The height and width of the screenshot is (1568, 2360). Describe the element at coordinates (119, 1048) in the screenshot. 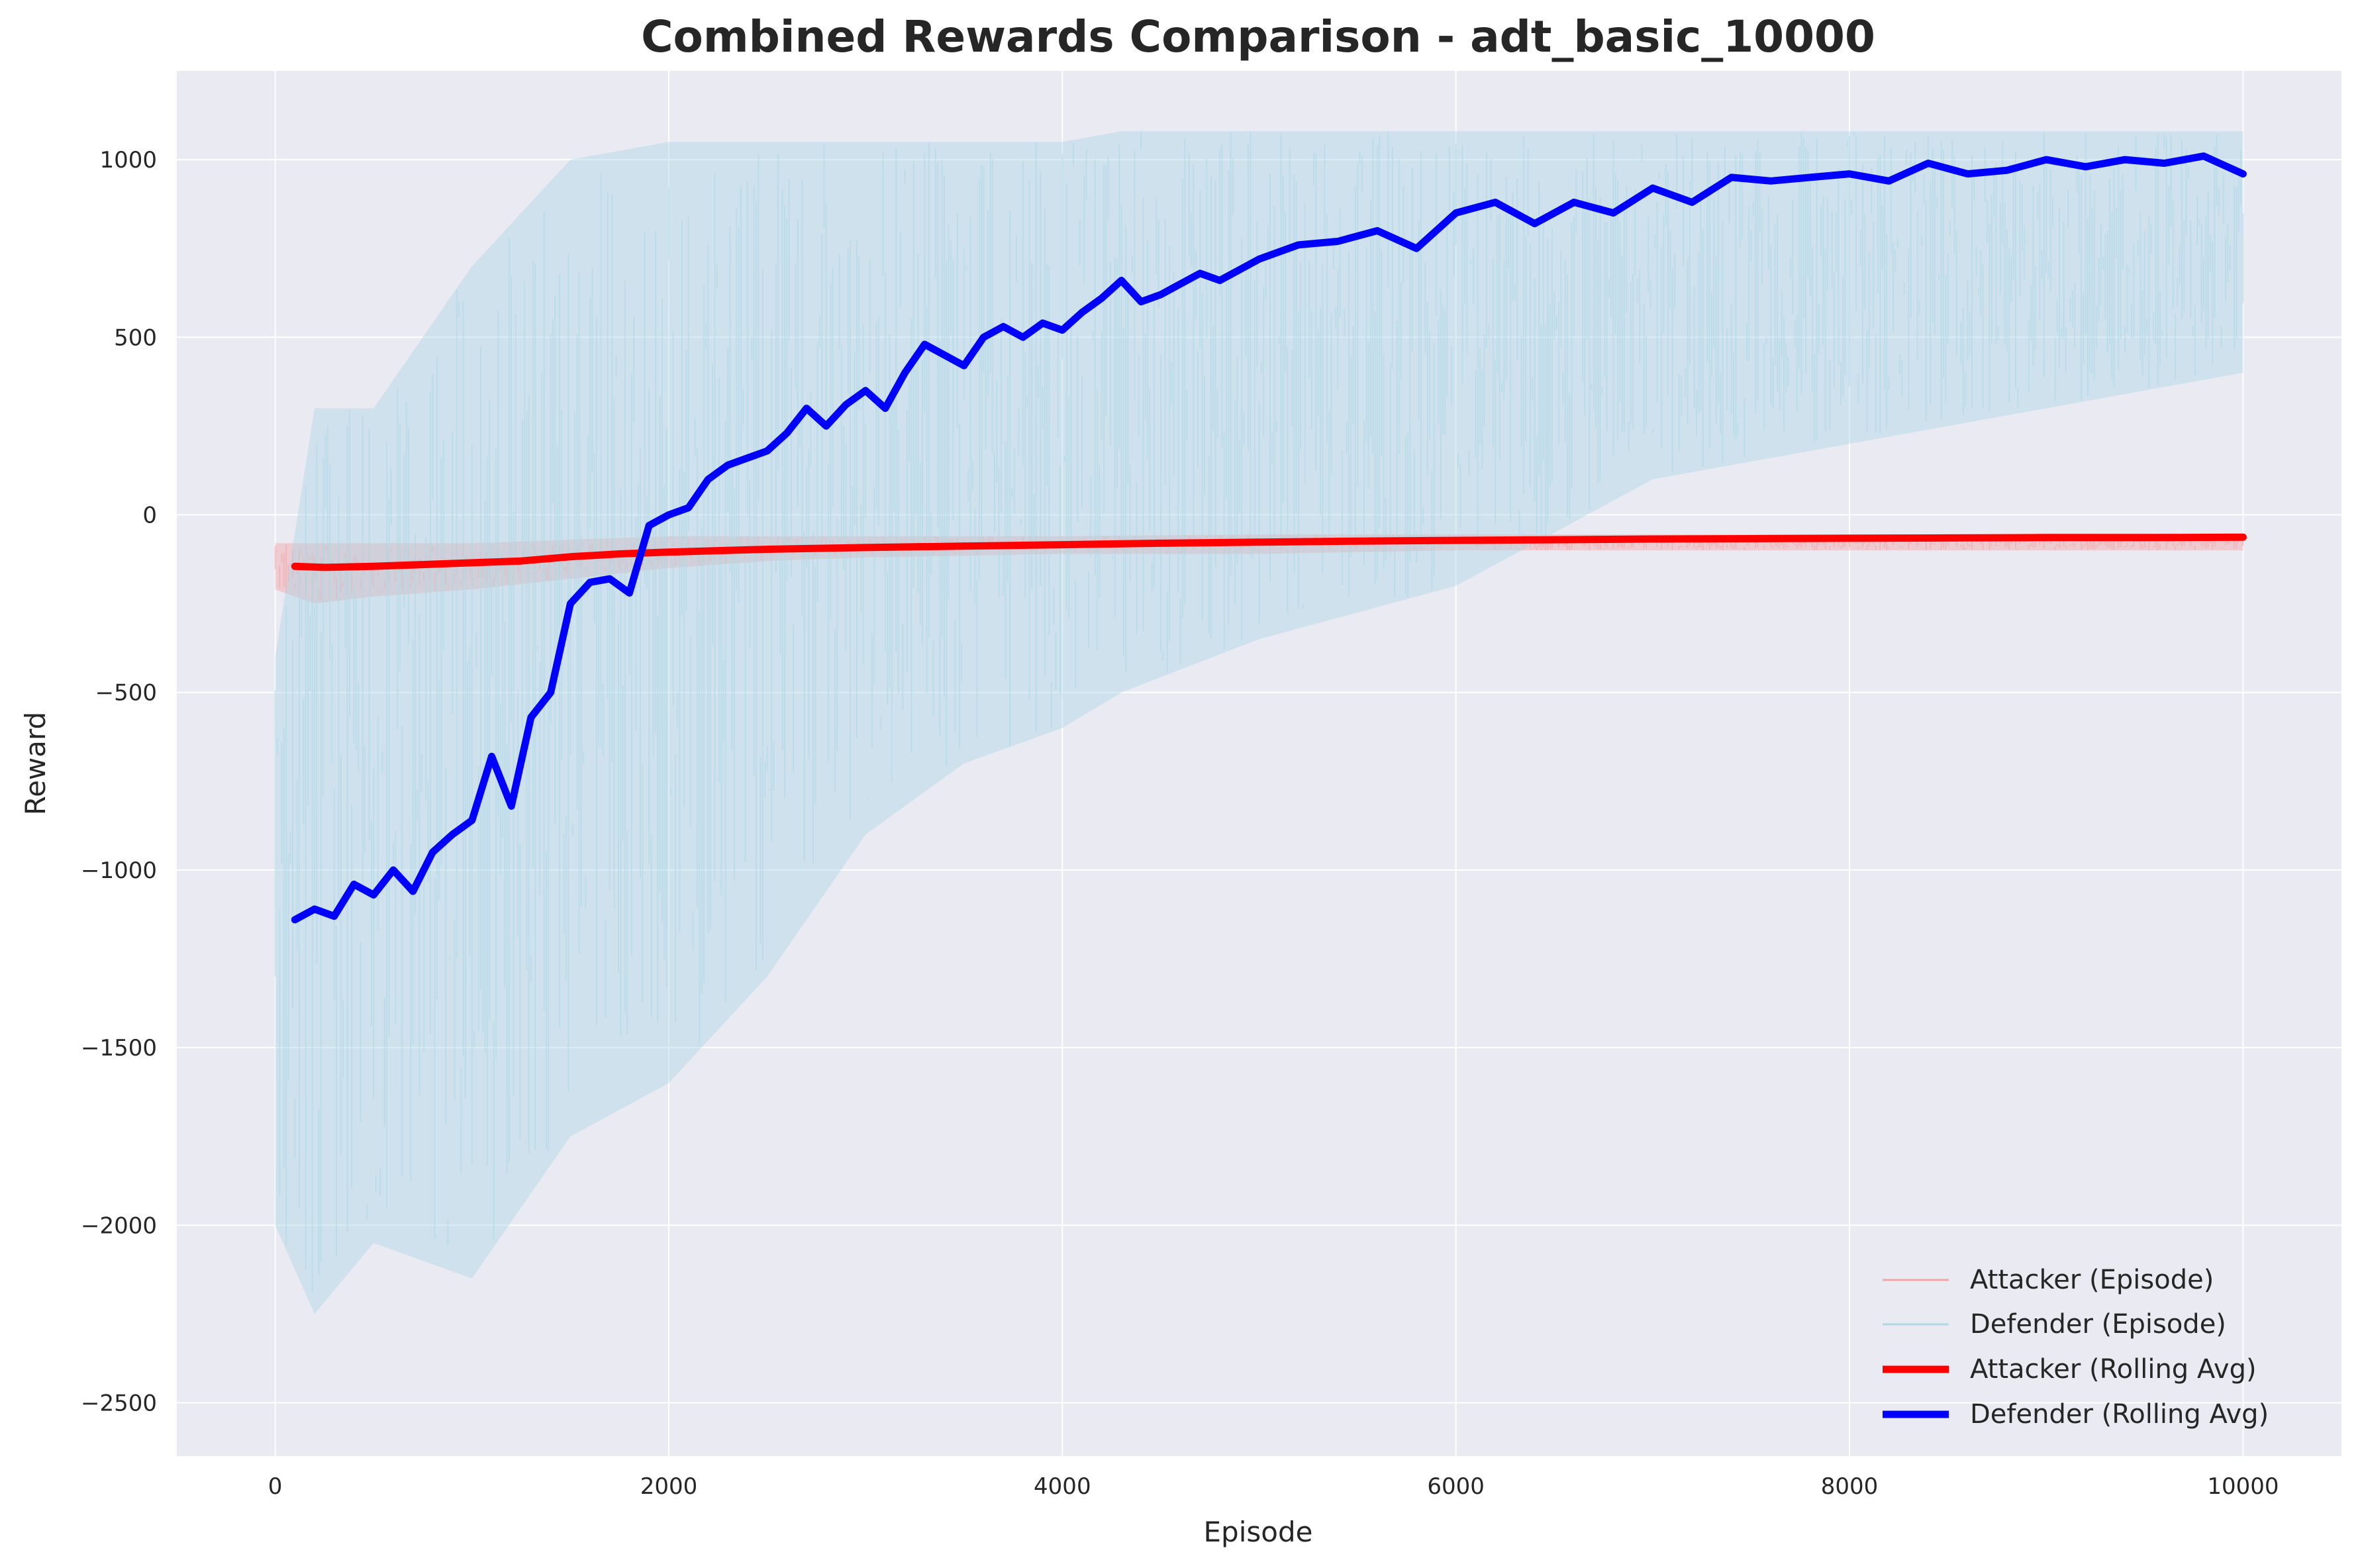

I see `y-tick-label: −1500` at that location.